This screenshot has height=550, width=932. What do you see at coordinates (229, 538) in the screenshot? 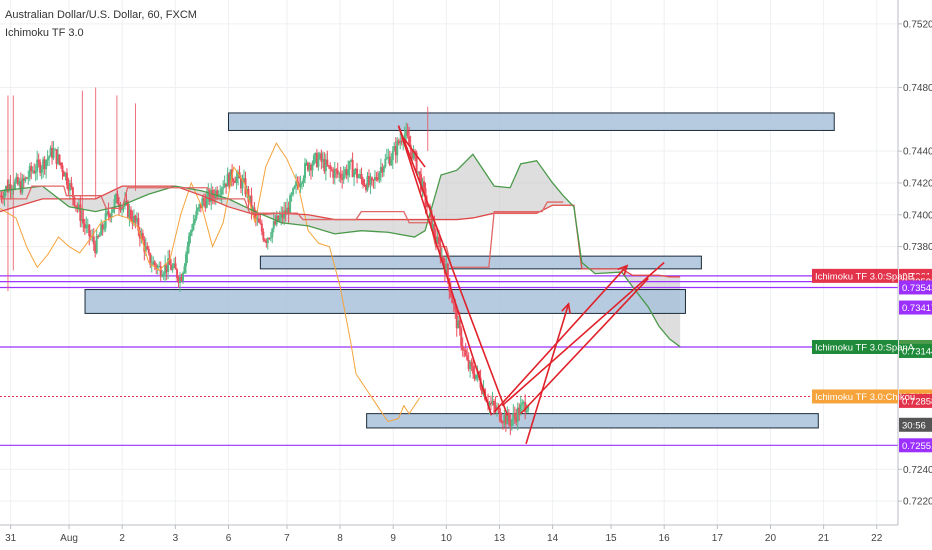
I see `x-tick-label-4: 6` at bounding box center [229, 538].